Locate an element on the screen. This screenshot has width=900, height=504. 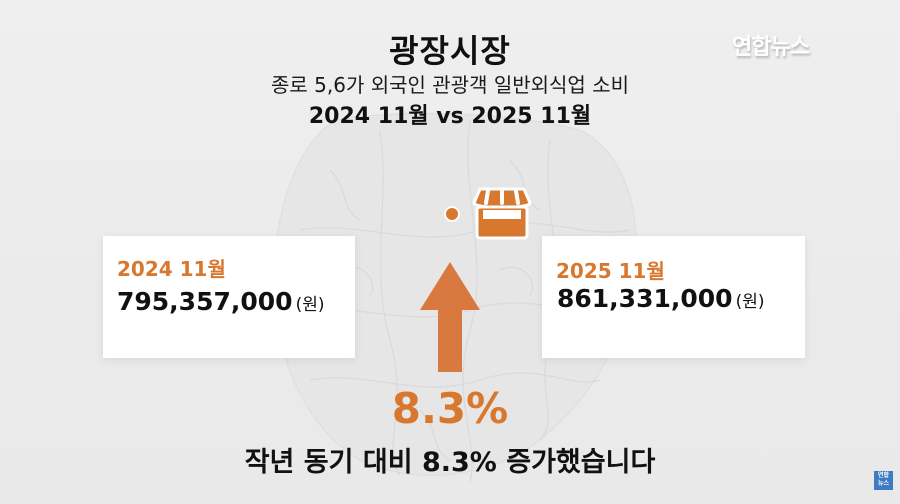
percent-change: 8.3% is located at coordinates (450, 408).